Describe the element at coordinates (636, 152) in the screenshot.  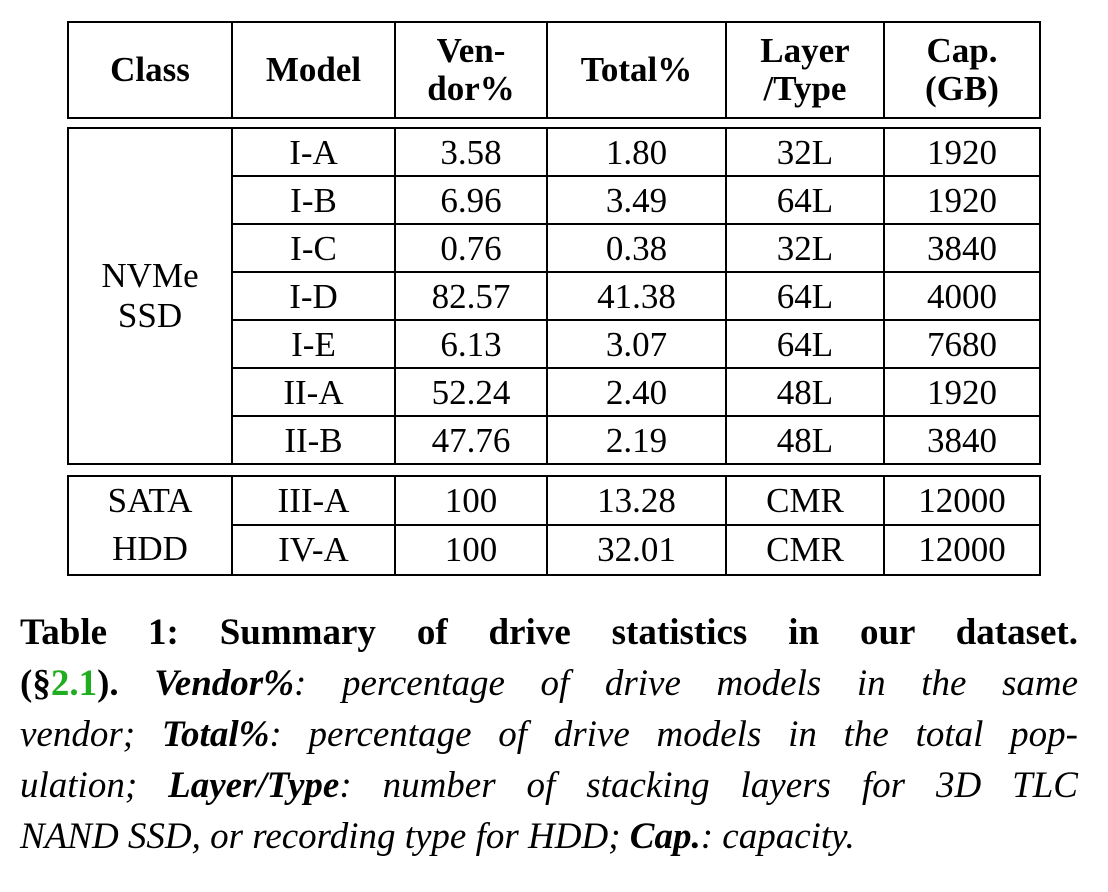
I see `total-pct-cell: 1.80` at that location.